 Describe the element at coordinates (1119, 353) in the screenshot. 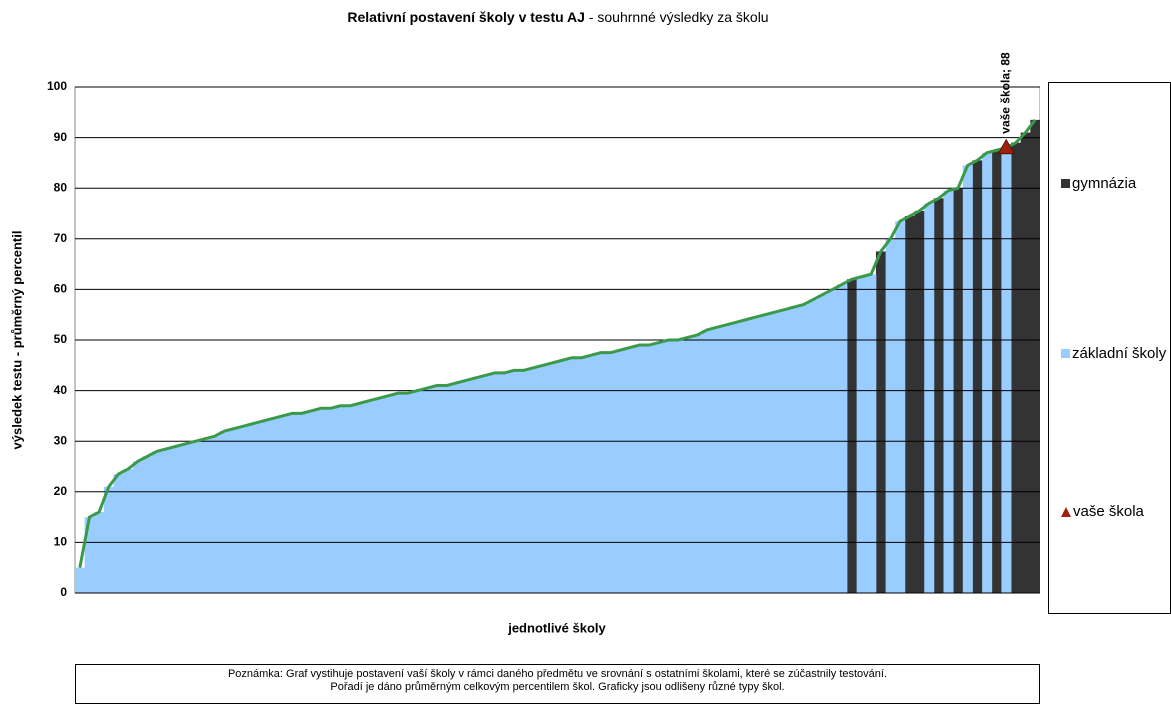

I see `legend-label: základní školy` at that location.